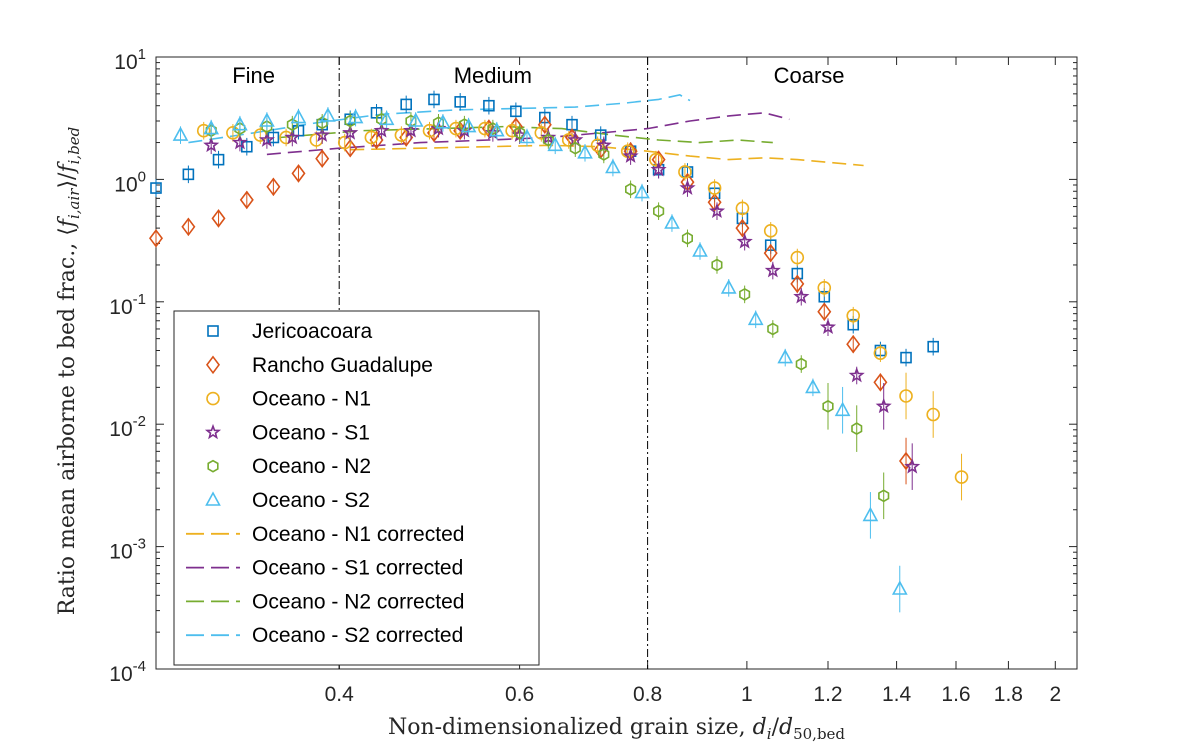 The image size is (1200, 750). What do you see at coordinates (130, 182) in the screenshot?
I see `y-tick-label: 10⁰` at bounding box center [130, 182].